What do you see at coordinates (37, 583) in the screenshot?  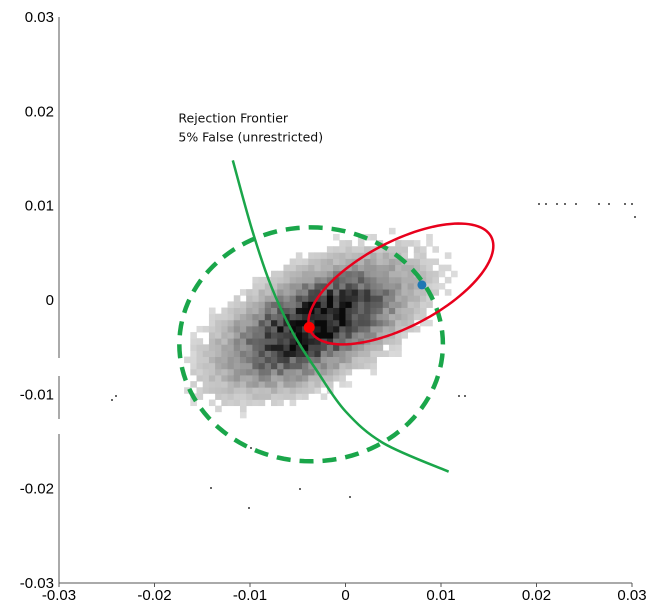 I see `y-tick-label: -0.03` at bounding box center [37, 583].